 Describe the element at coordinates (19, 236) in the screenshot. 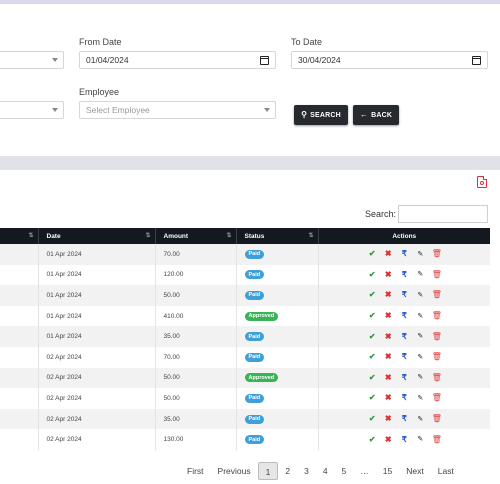

I see `column-header-first: ⇅` at that location.